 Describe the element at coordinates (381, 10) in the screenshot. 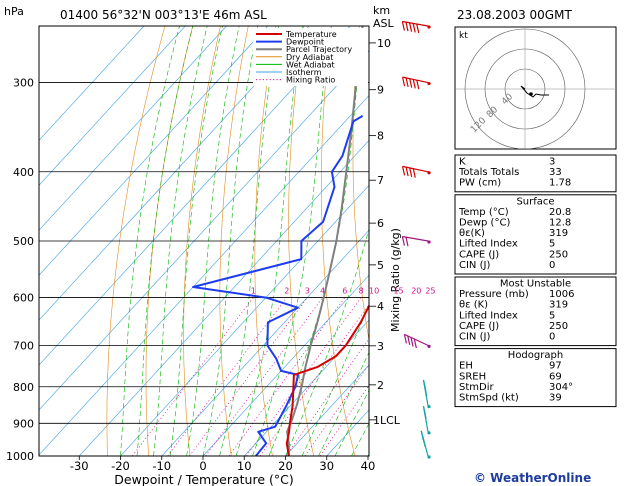

I see `height-axis-label: km` at that location.